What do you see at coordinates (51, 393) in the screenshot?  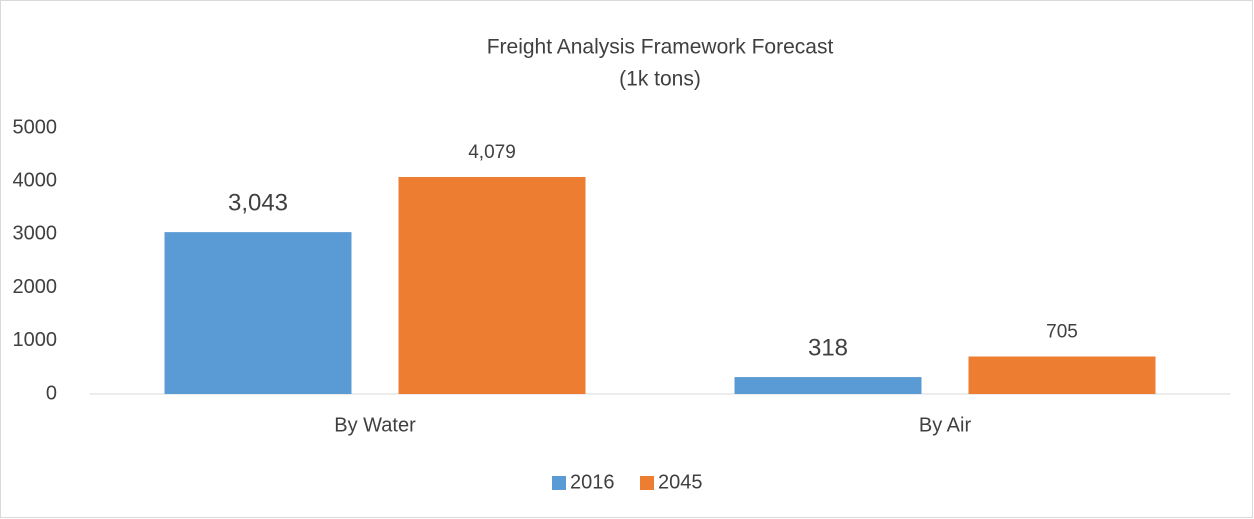 I see `y-tick-label: 0` at bounding box center [51, 393].